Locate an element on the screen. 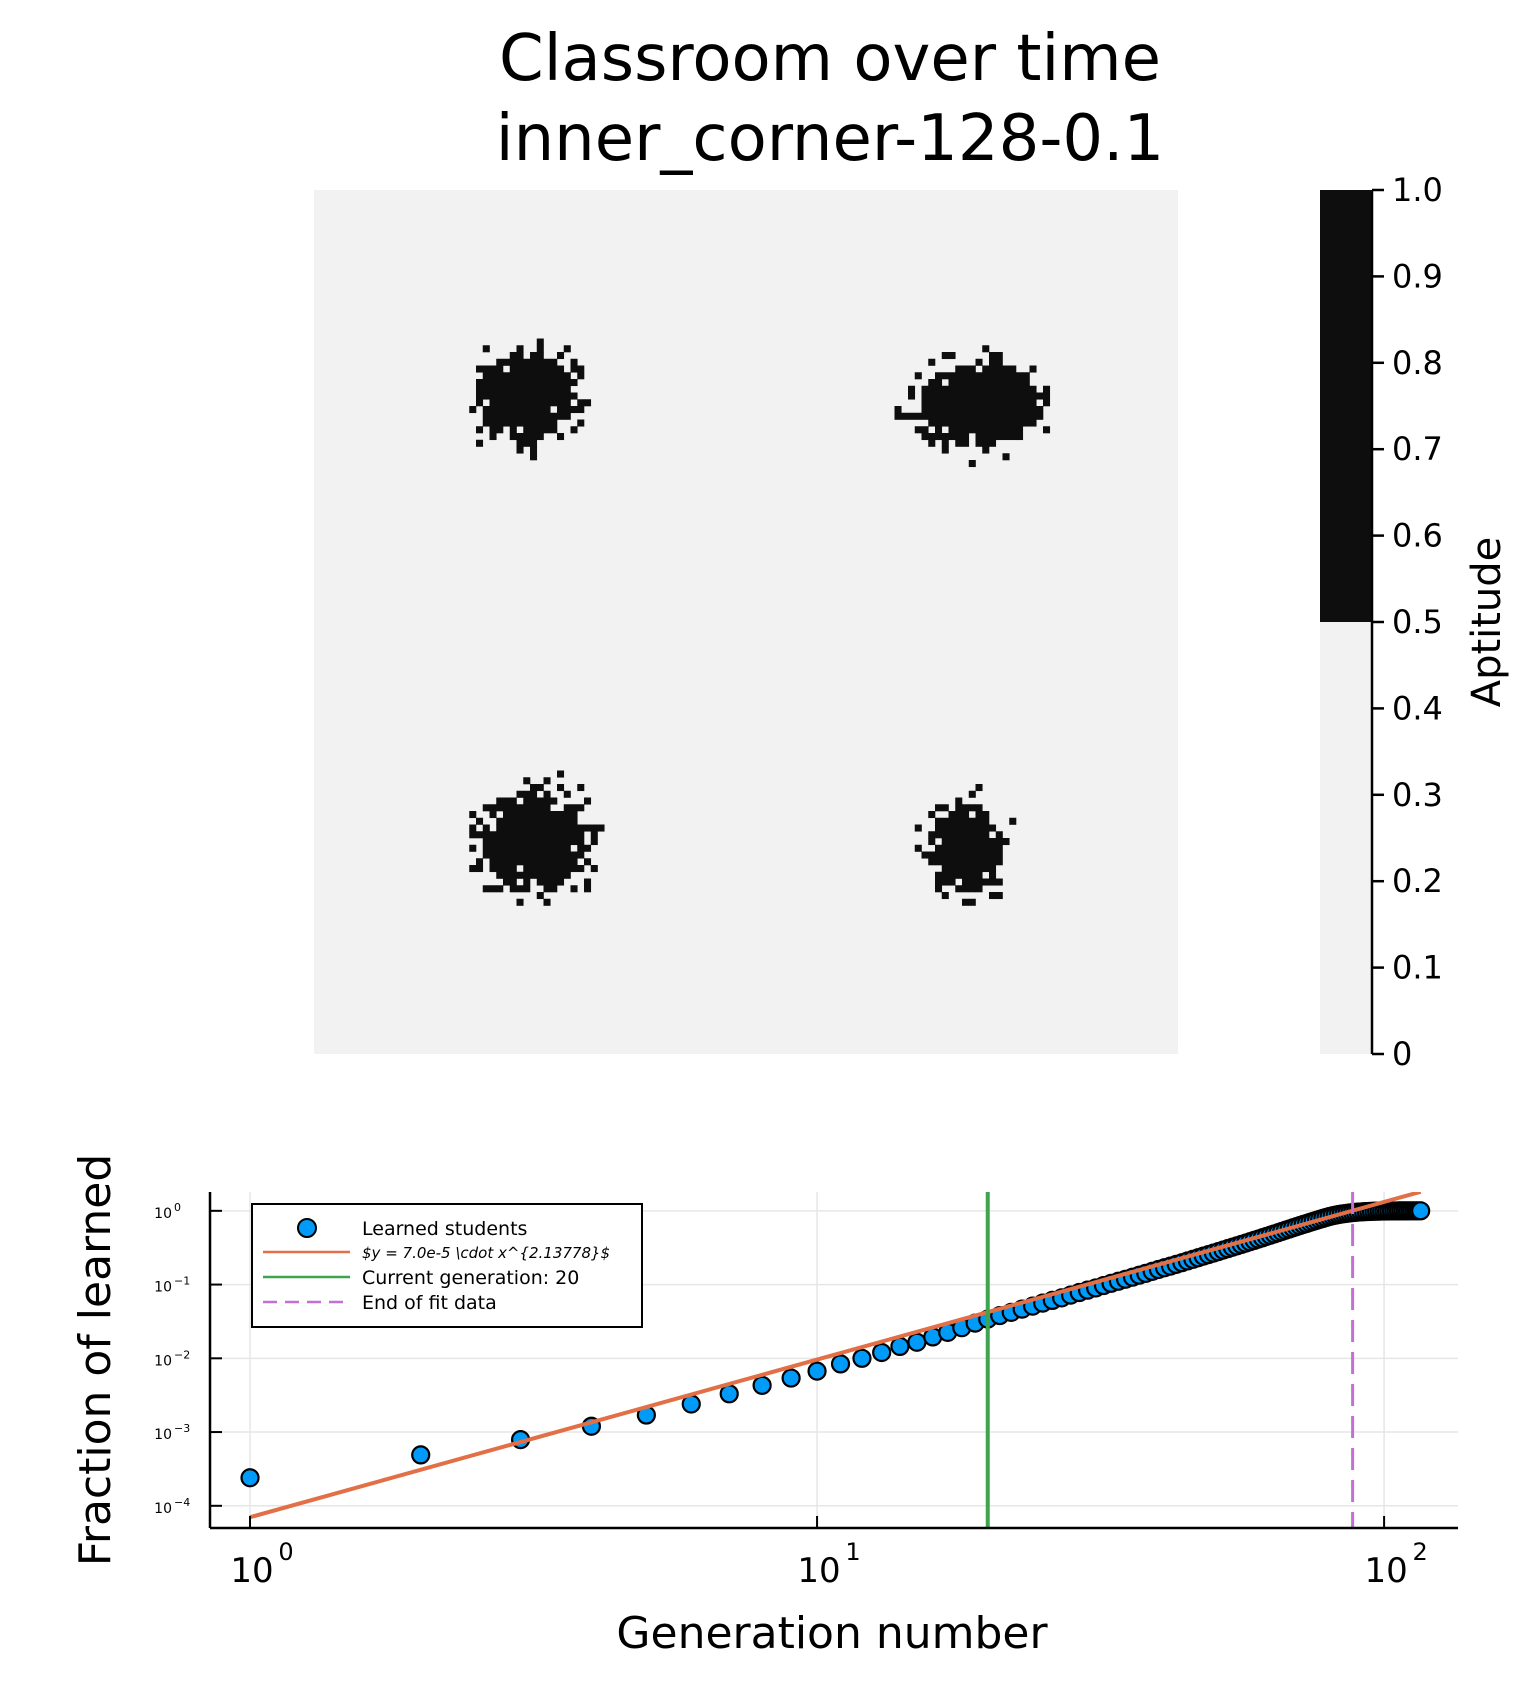  x-axis-label: Generation number is located at coordinates (832, 1633).